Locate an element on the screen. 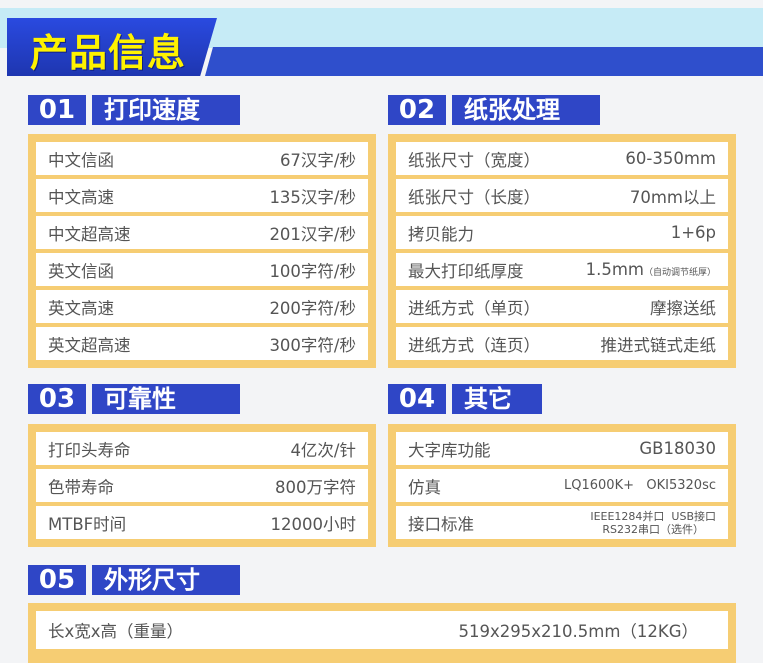  title-block is located at coordinates (112, 47).